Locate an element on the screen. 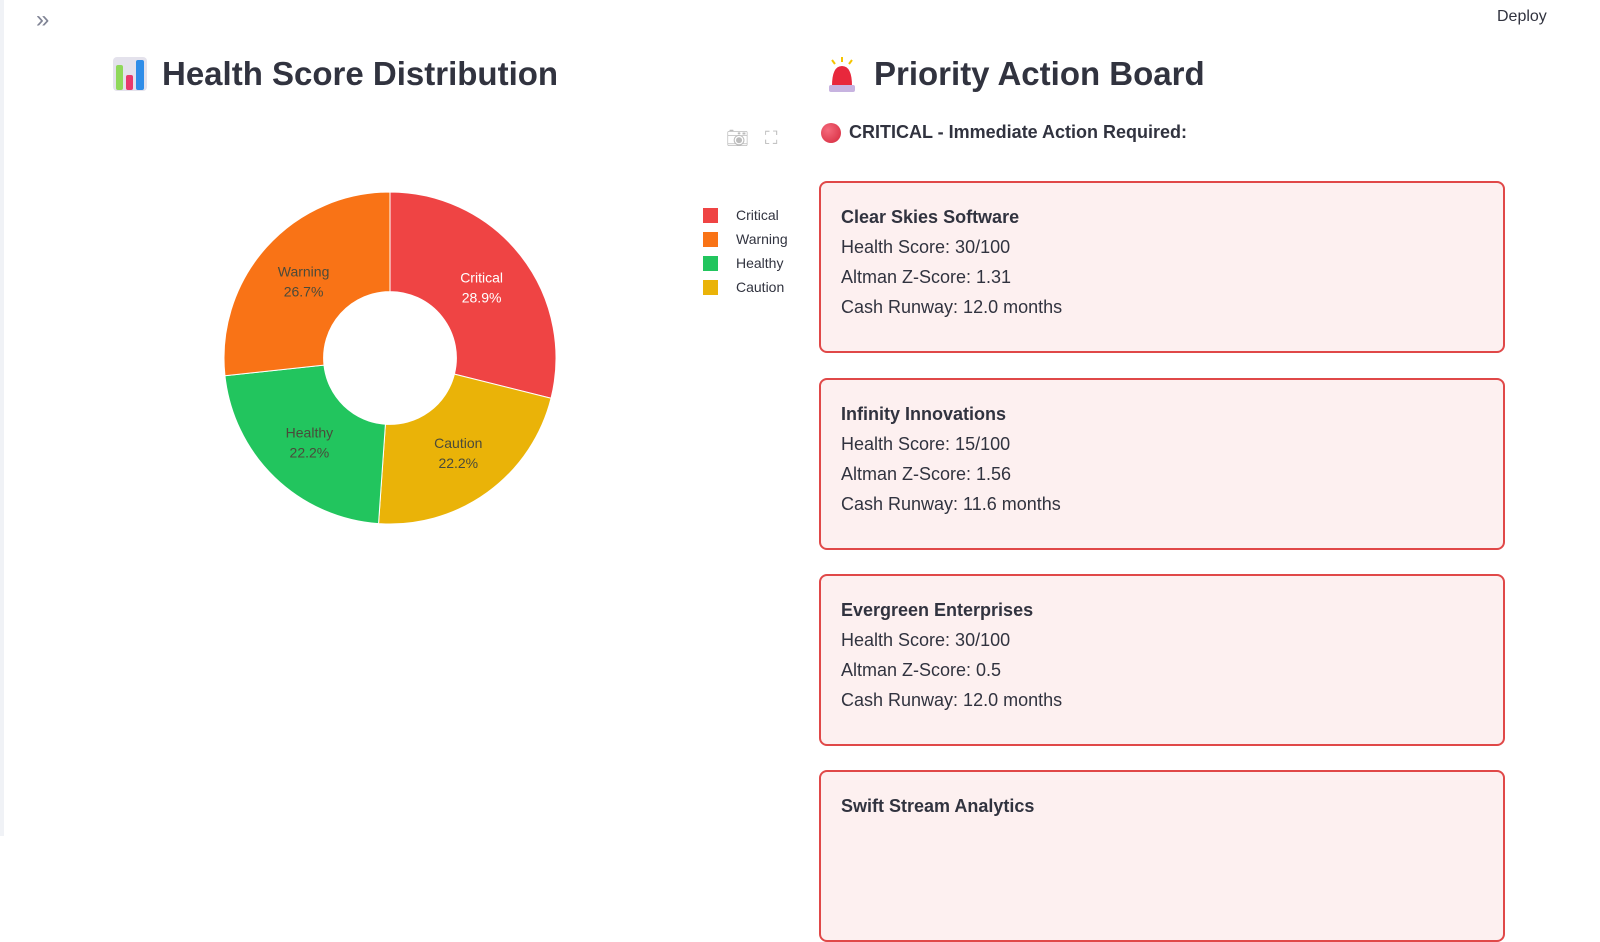 This screenshot has width=1600, height=942. slice-healthy is located at coordinates (305, 444).